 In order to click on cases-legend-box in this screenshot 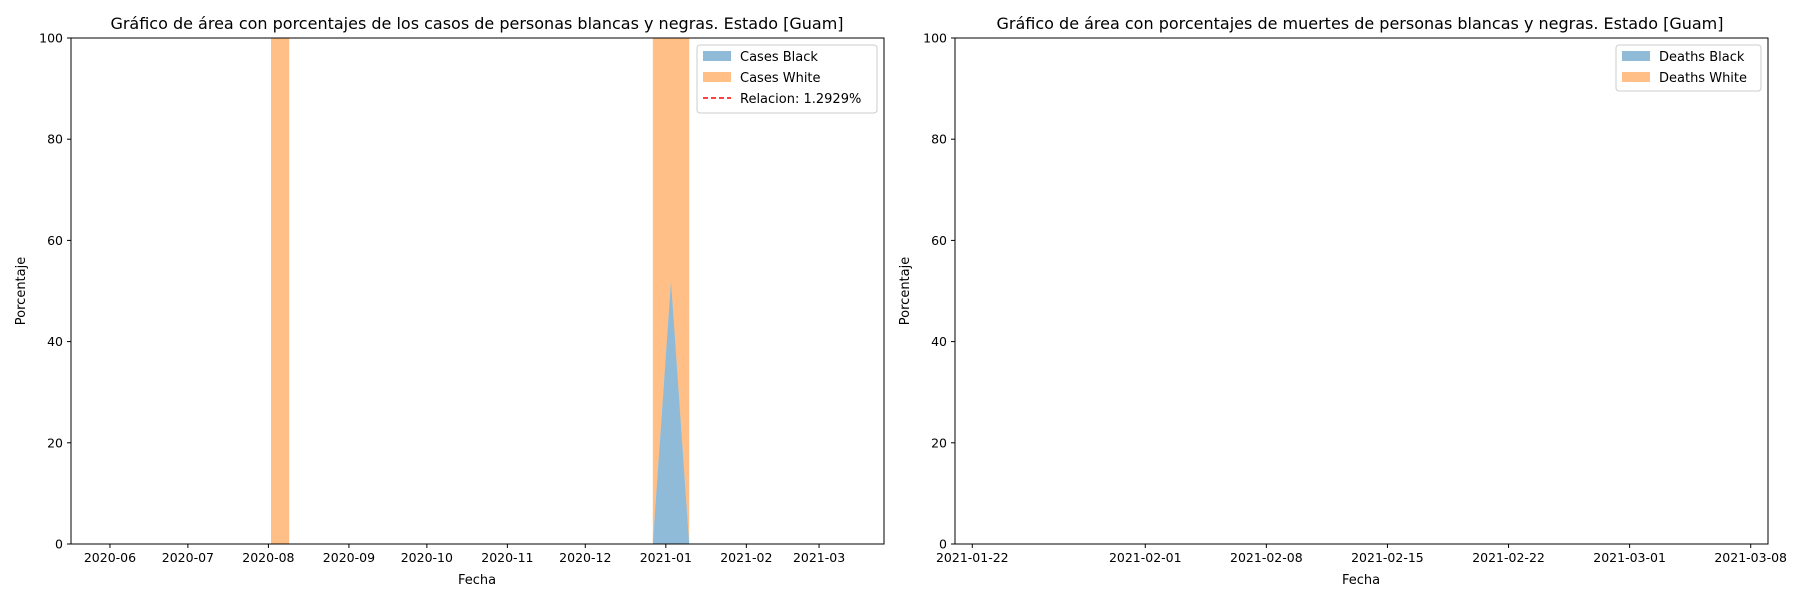, I will do `click(787, 79)`.